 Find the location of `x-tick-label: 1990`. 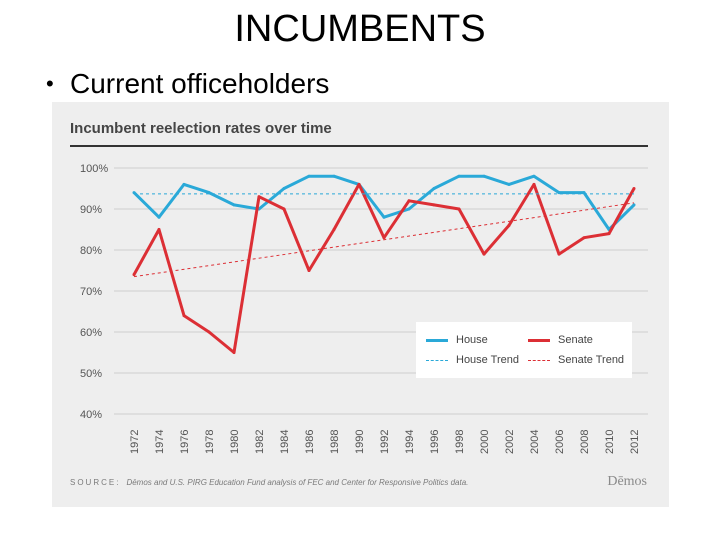

x-tick-label: 1990 is located at coordinates (360, 442).